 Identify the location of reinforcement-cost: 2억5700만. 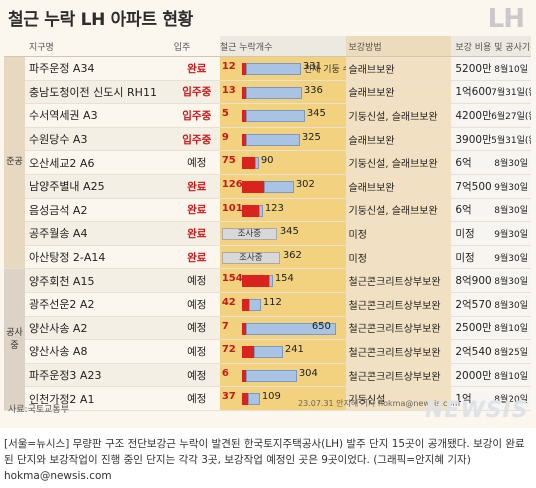
(471, 304).